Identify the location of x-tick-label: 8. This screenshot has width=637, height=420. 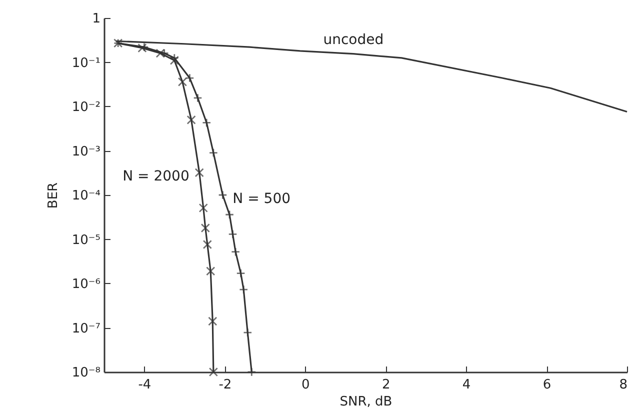
(623, 385).